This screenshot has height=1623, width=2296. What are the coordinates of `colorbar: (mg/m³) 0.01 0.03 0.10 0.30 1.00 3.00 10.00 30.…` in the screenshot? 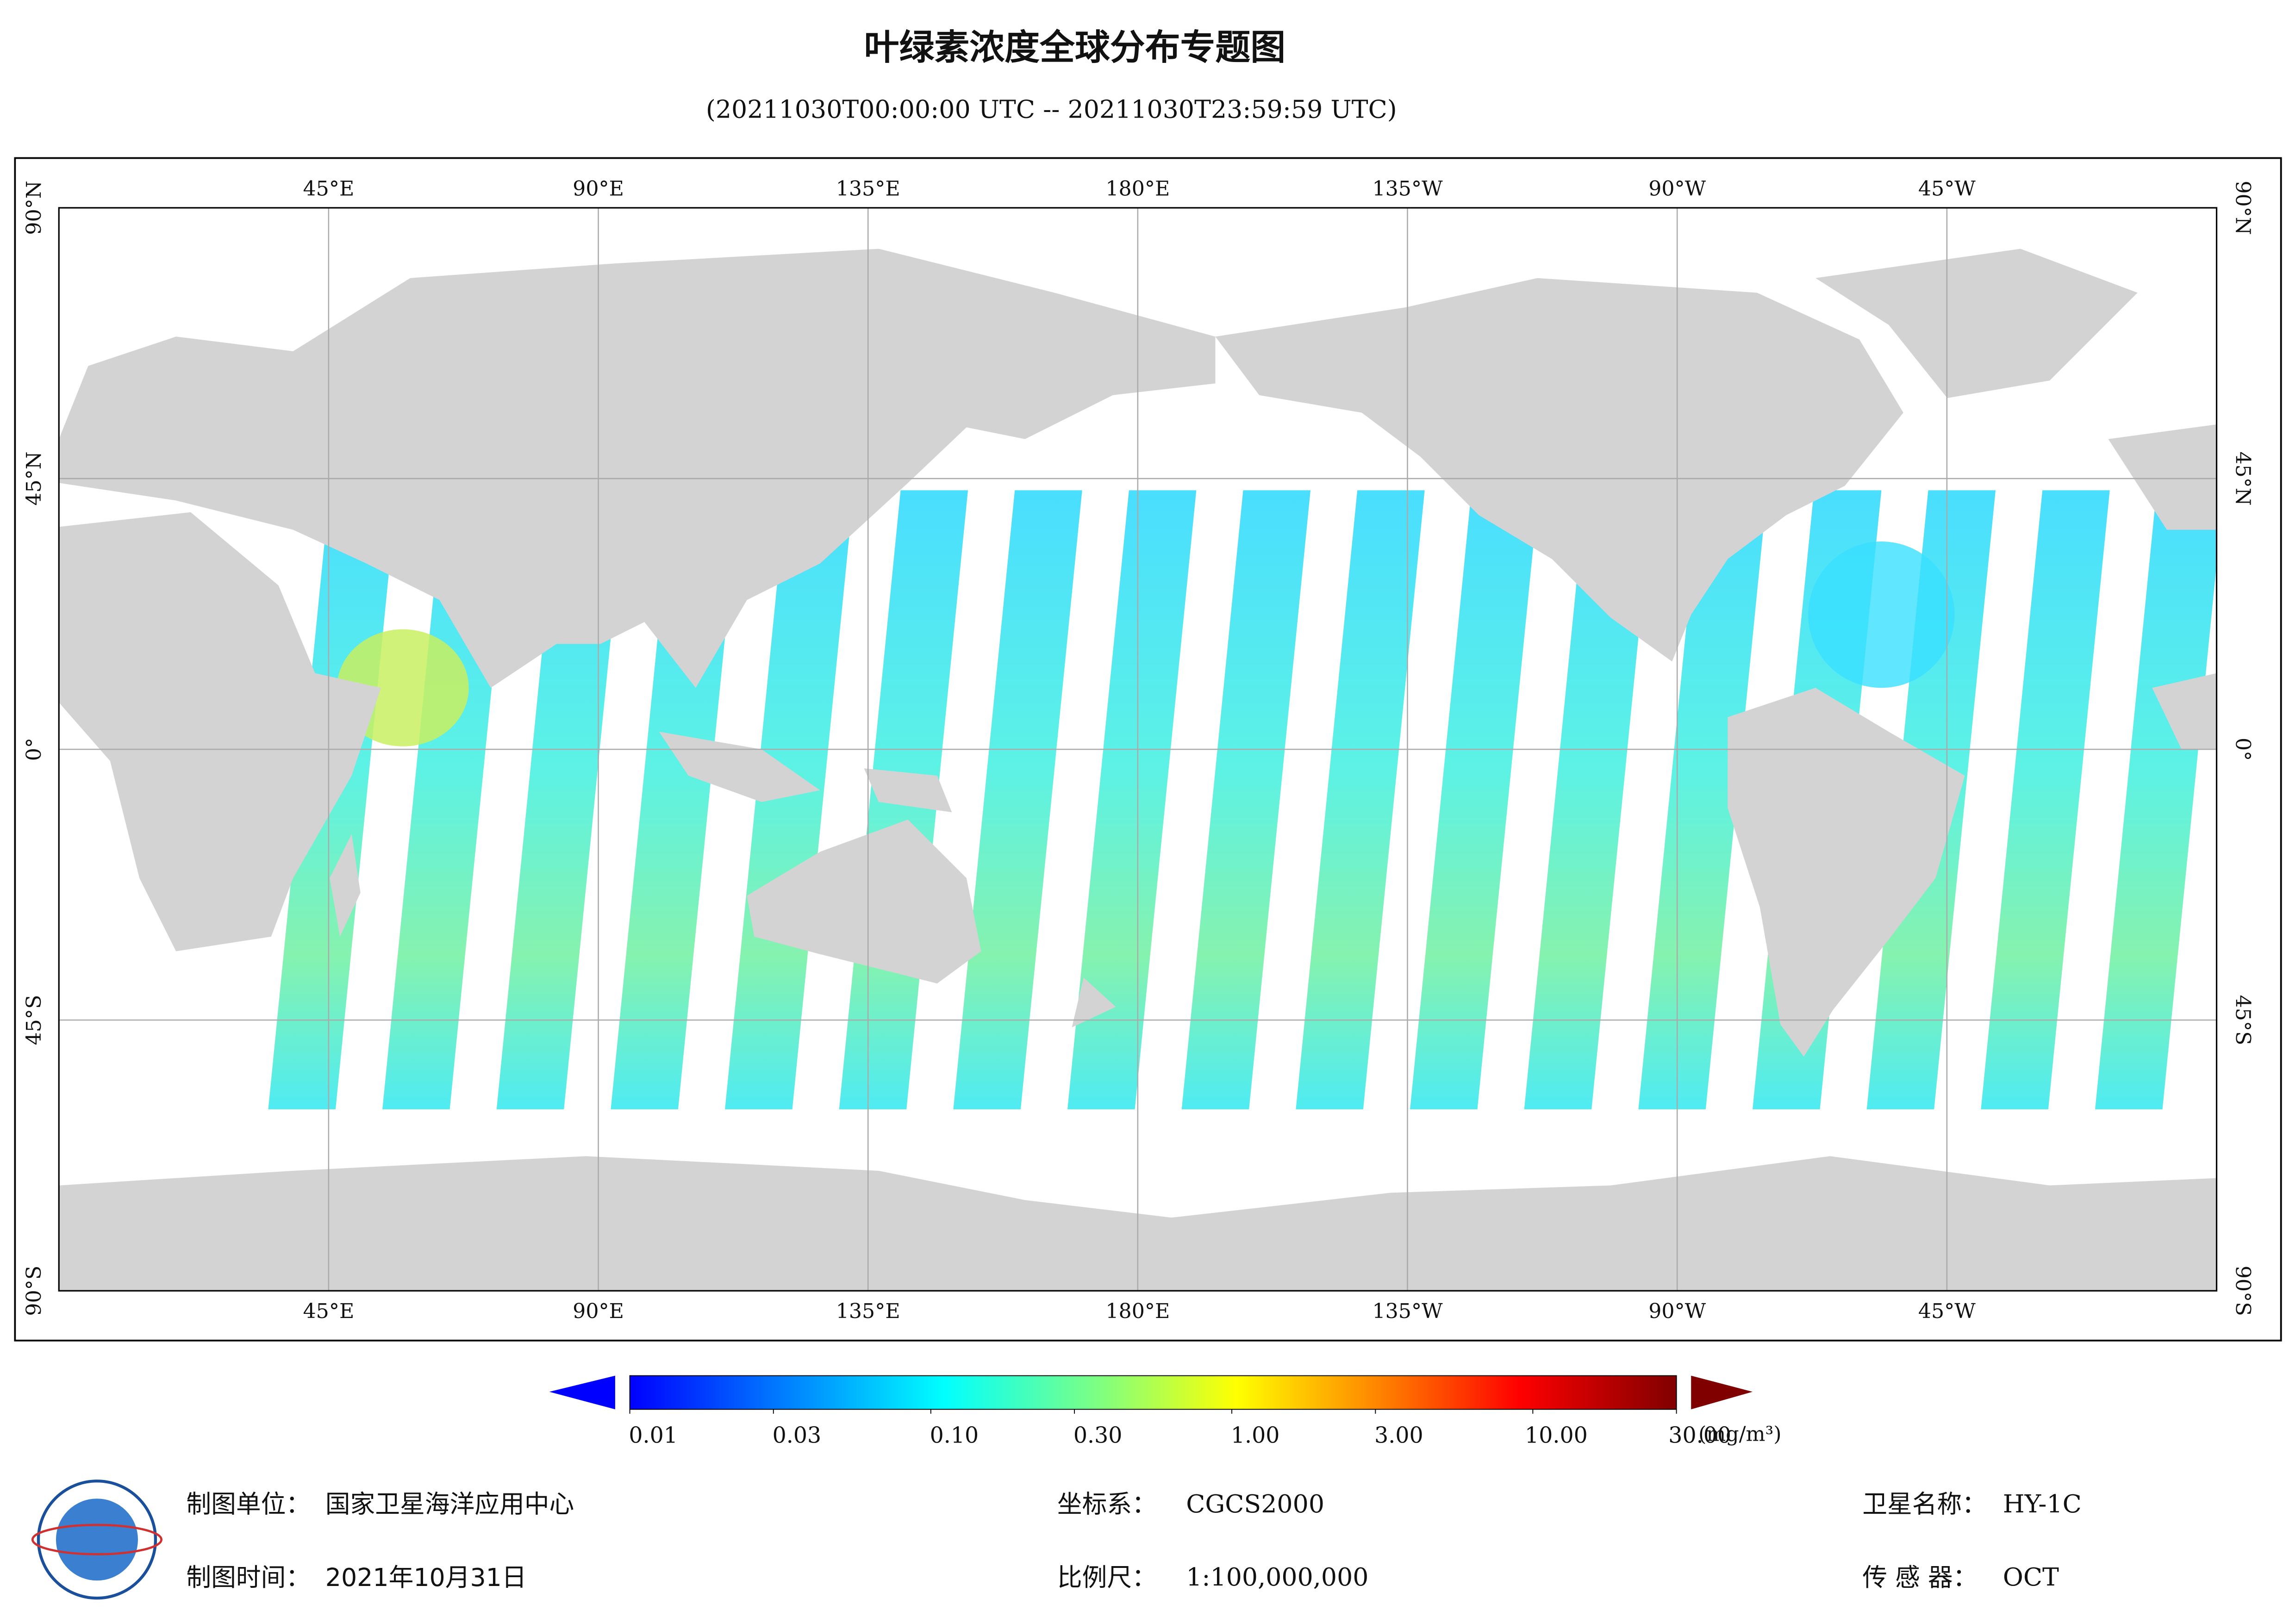 It's located at (1165, 1411).